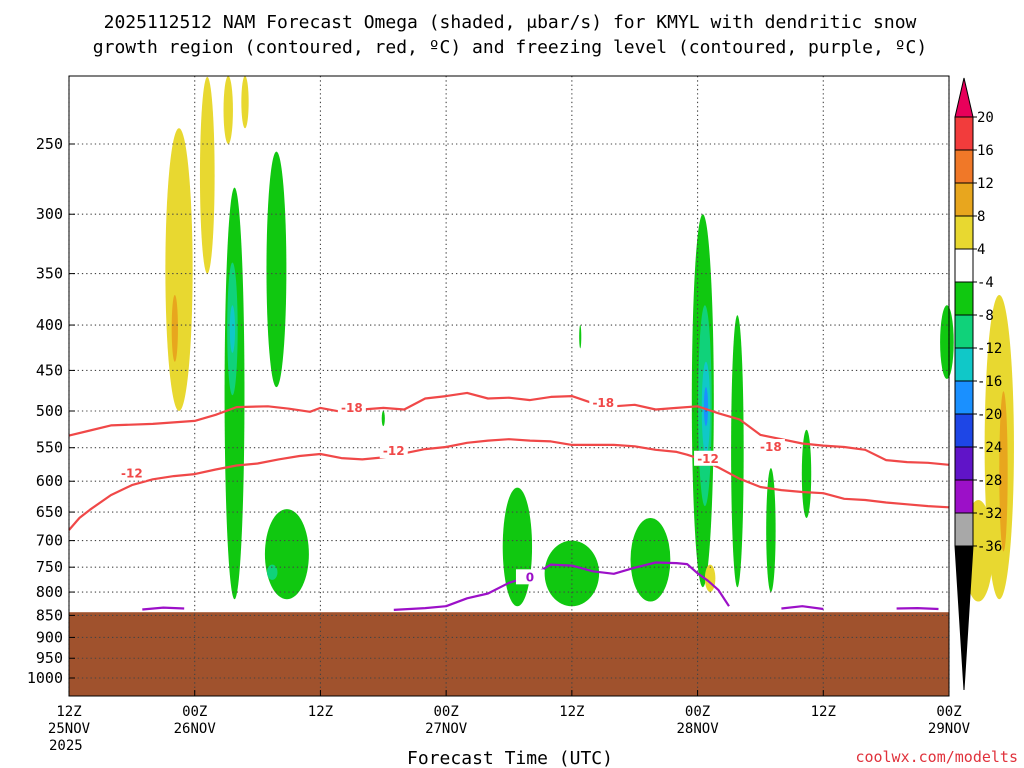  What do you see at coordinates (49, 325) in the screenshot?
I see `y-tick-400: 400` at bounding box center [49, 325].